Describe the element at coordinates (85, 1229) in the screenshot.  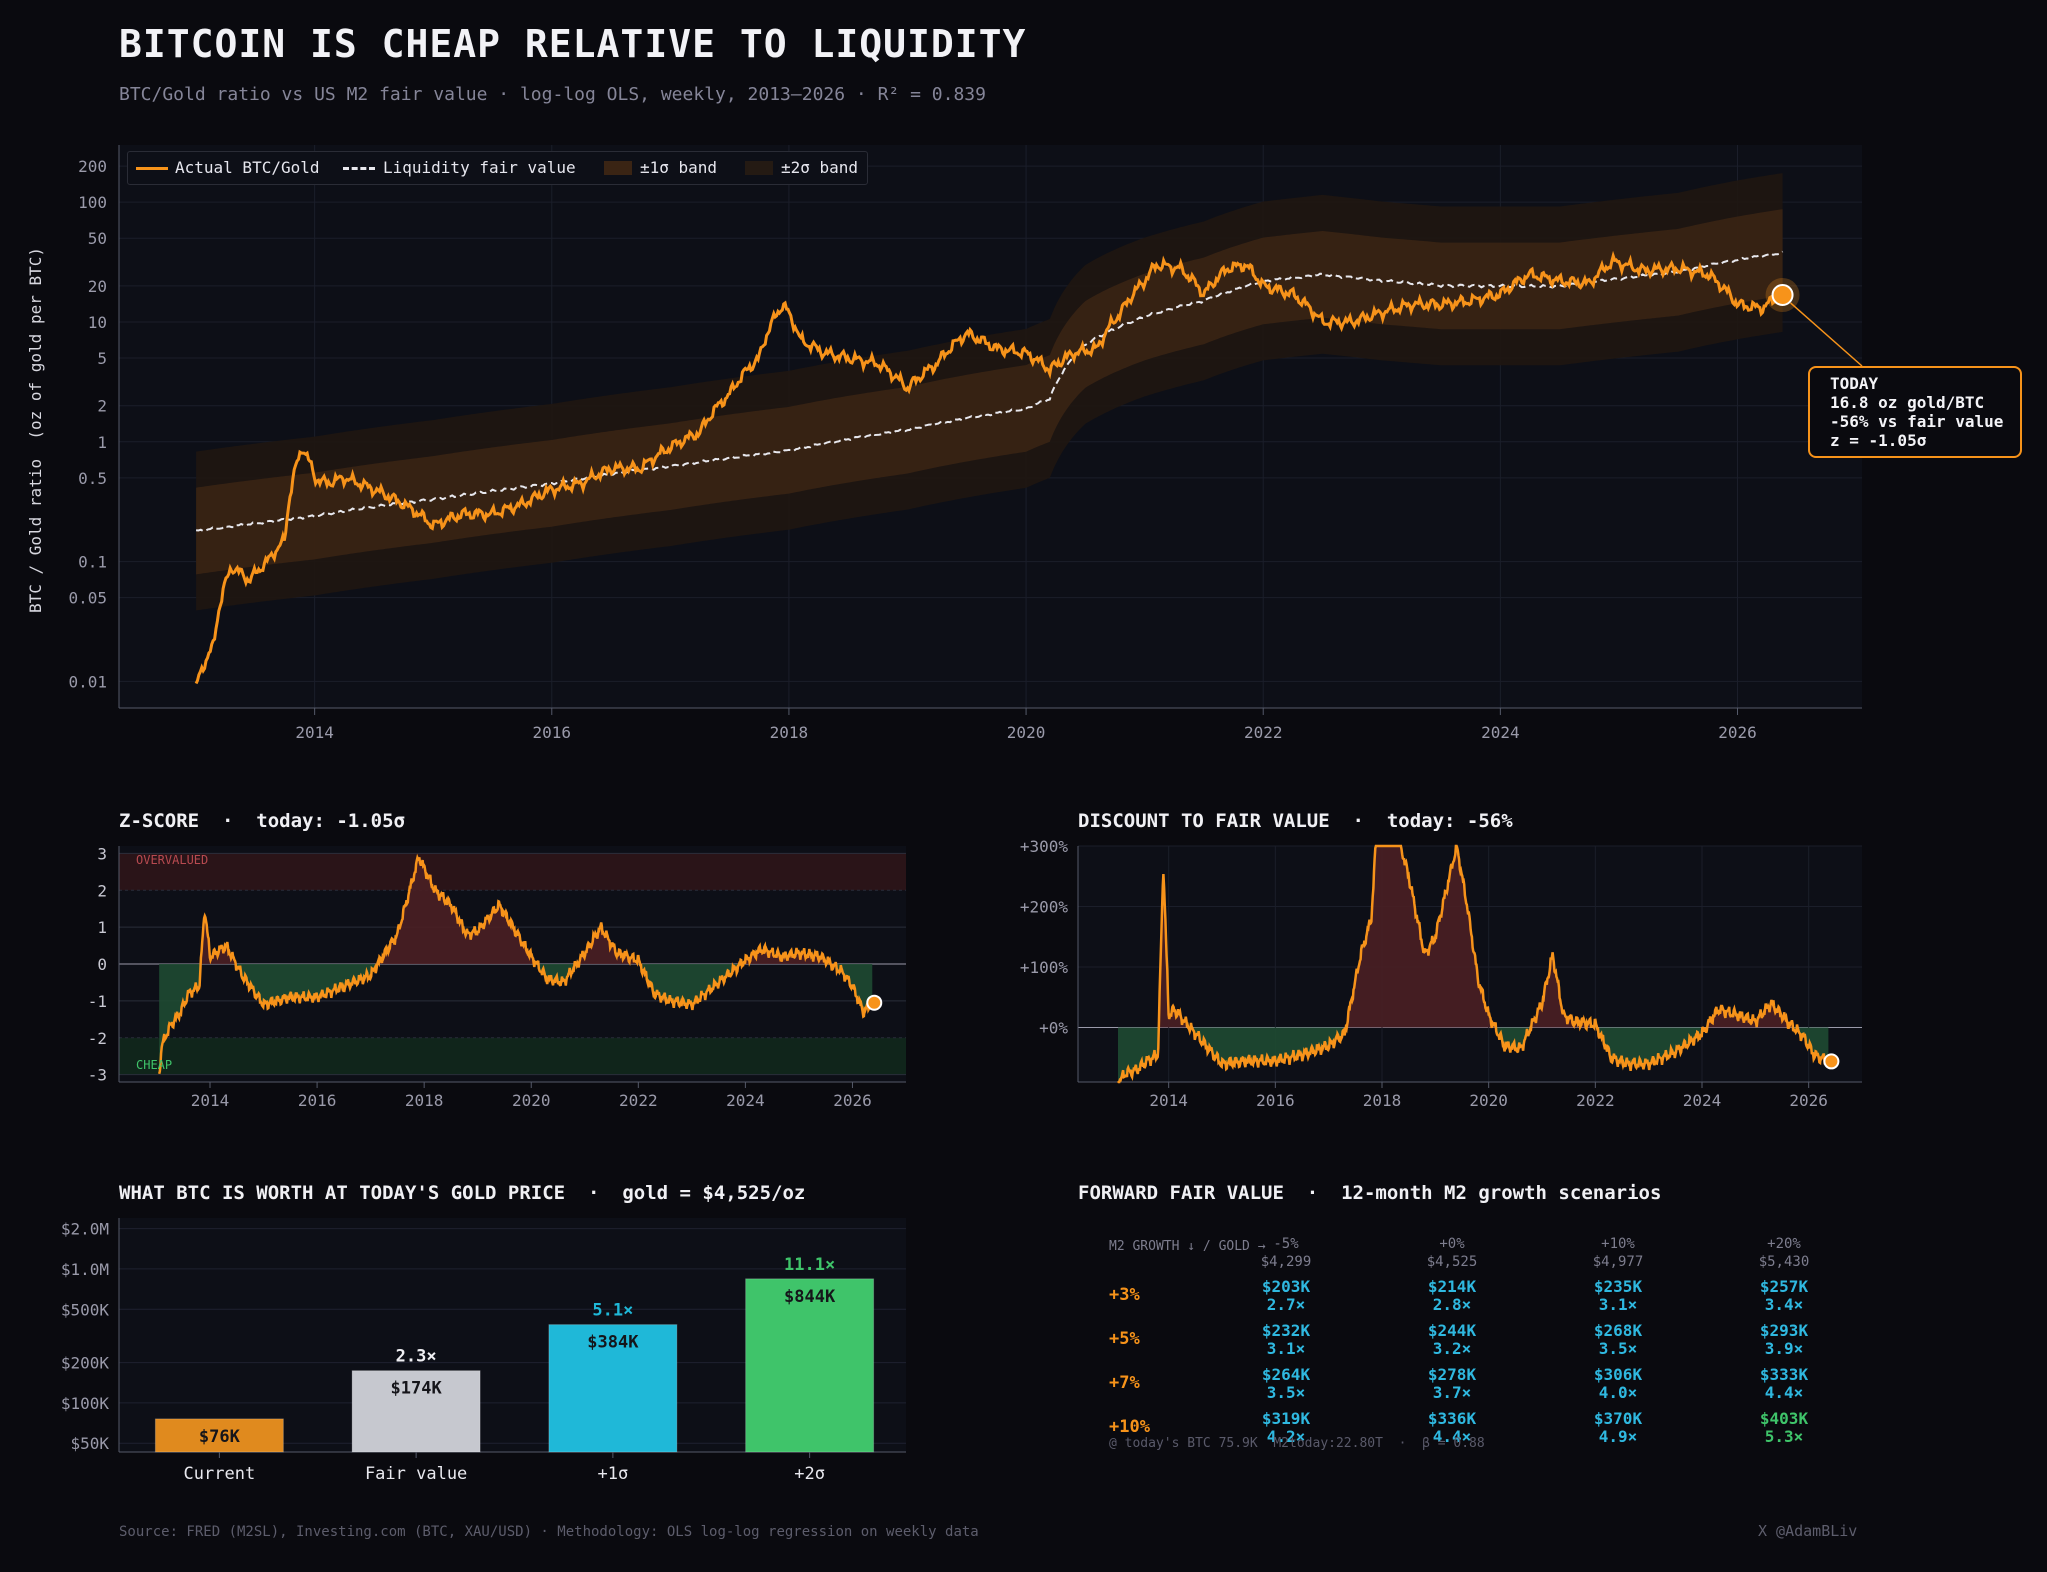
I see `worth-ytick-label: $2.0M` at that location.